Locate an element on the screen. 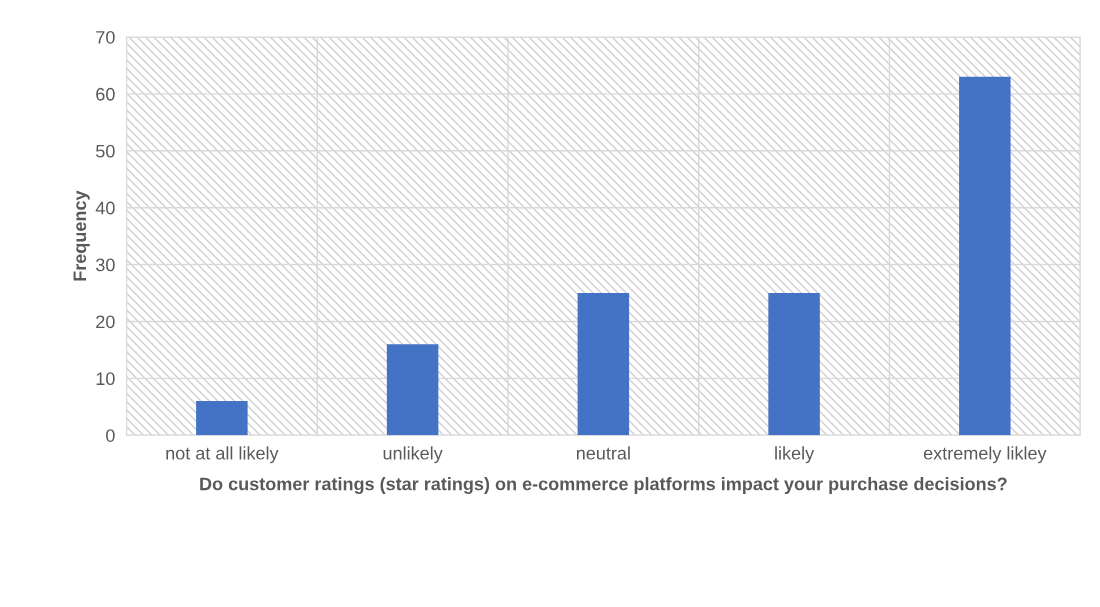 The image size is (1100, 607). y-tick-label: 50 is located at coordinates (105, 151).